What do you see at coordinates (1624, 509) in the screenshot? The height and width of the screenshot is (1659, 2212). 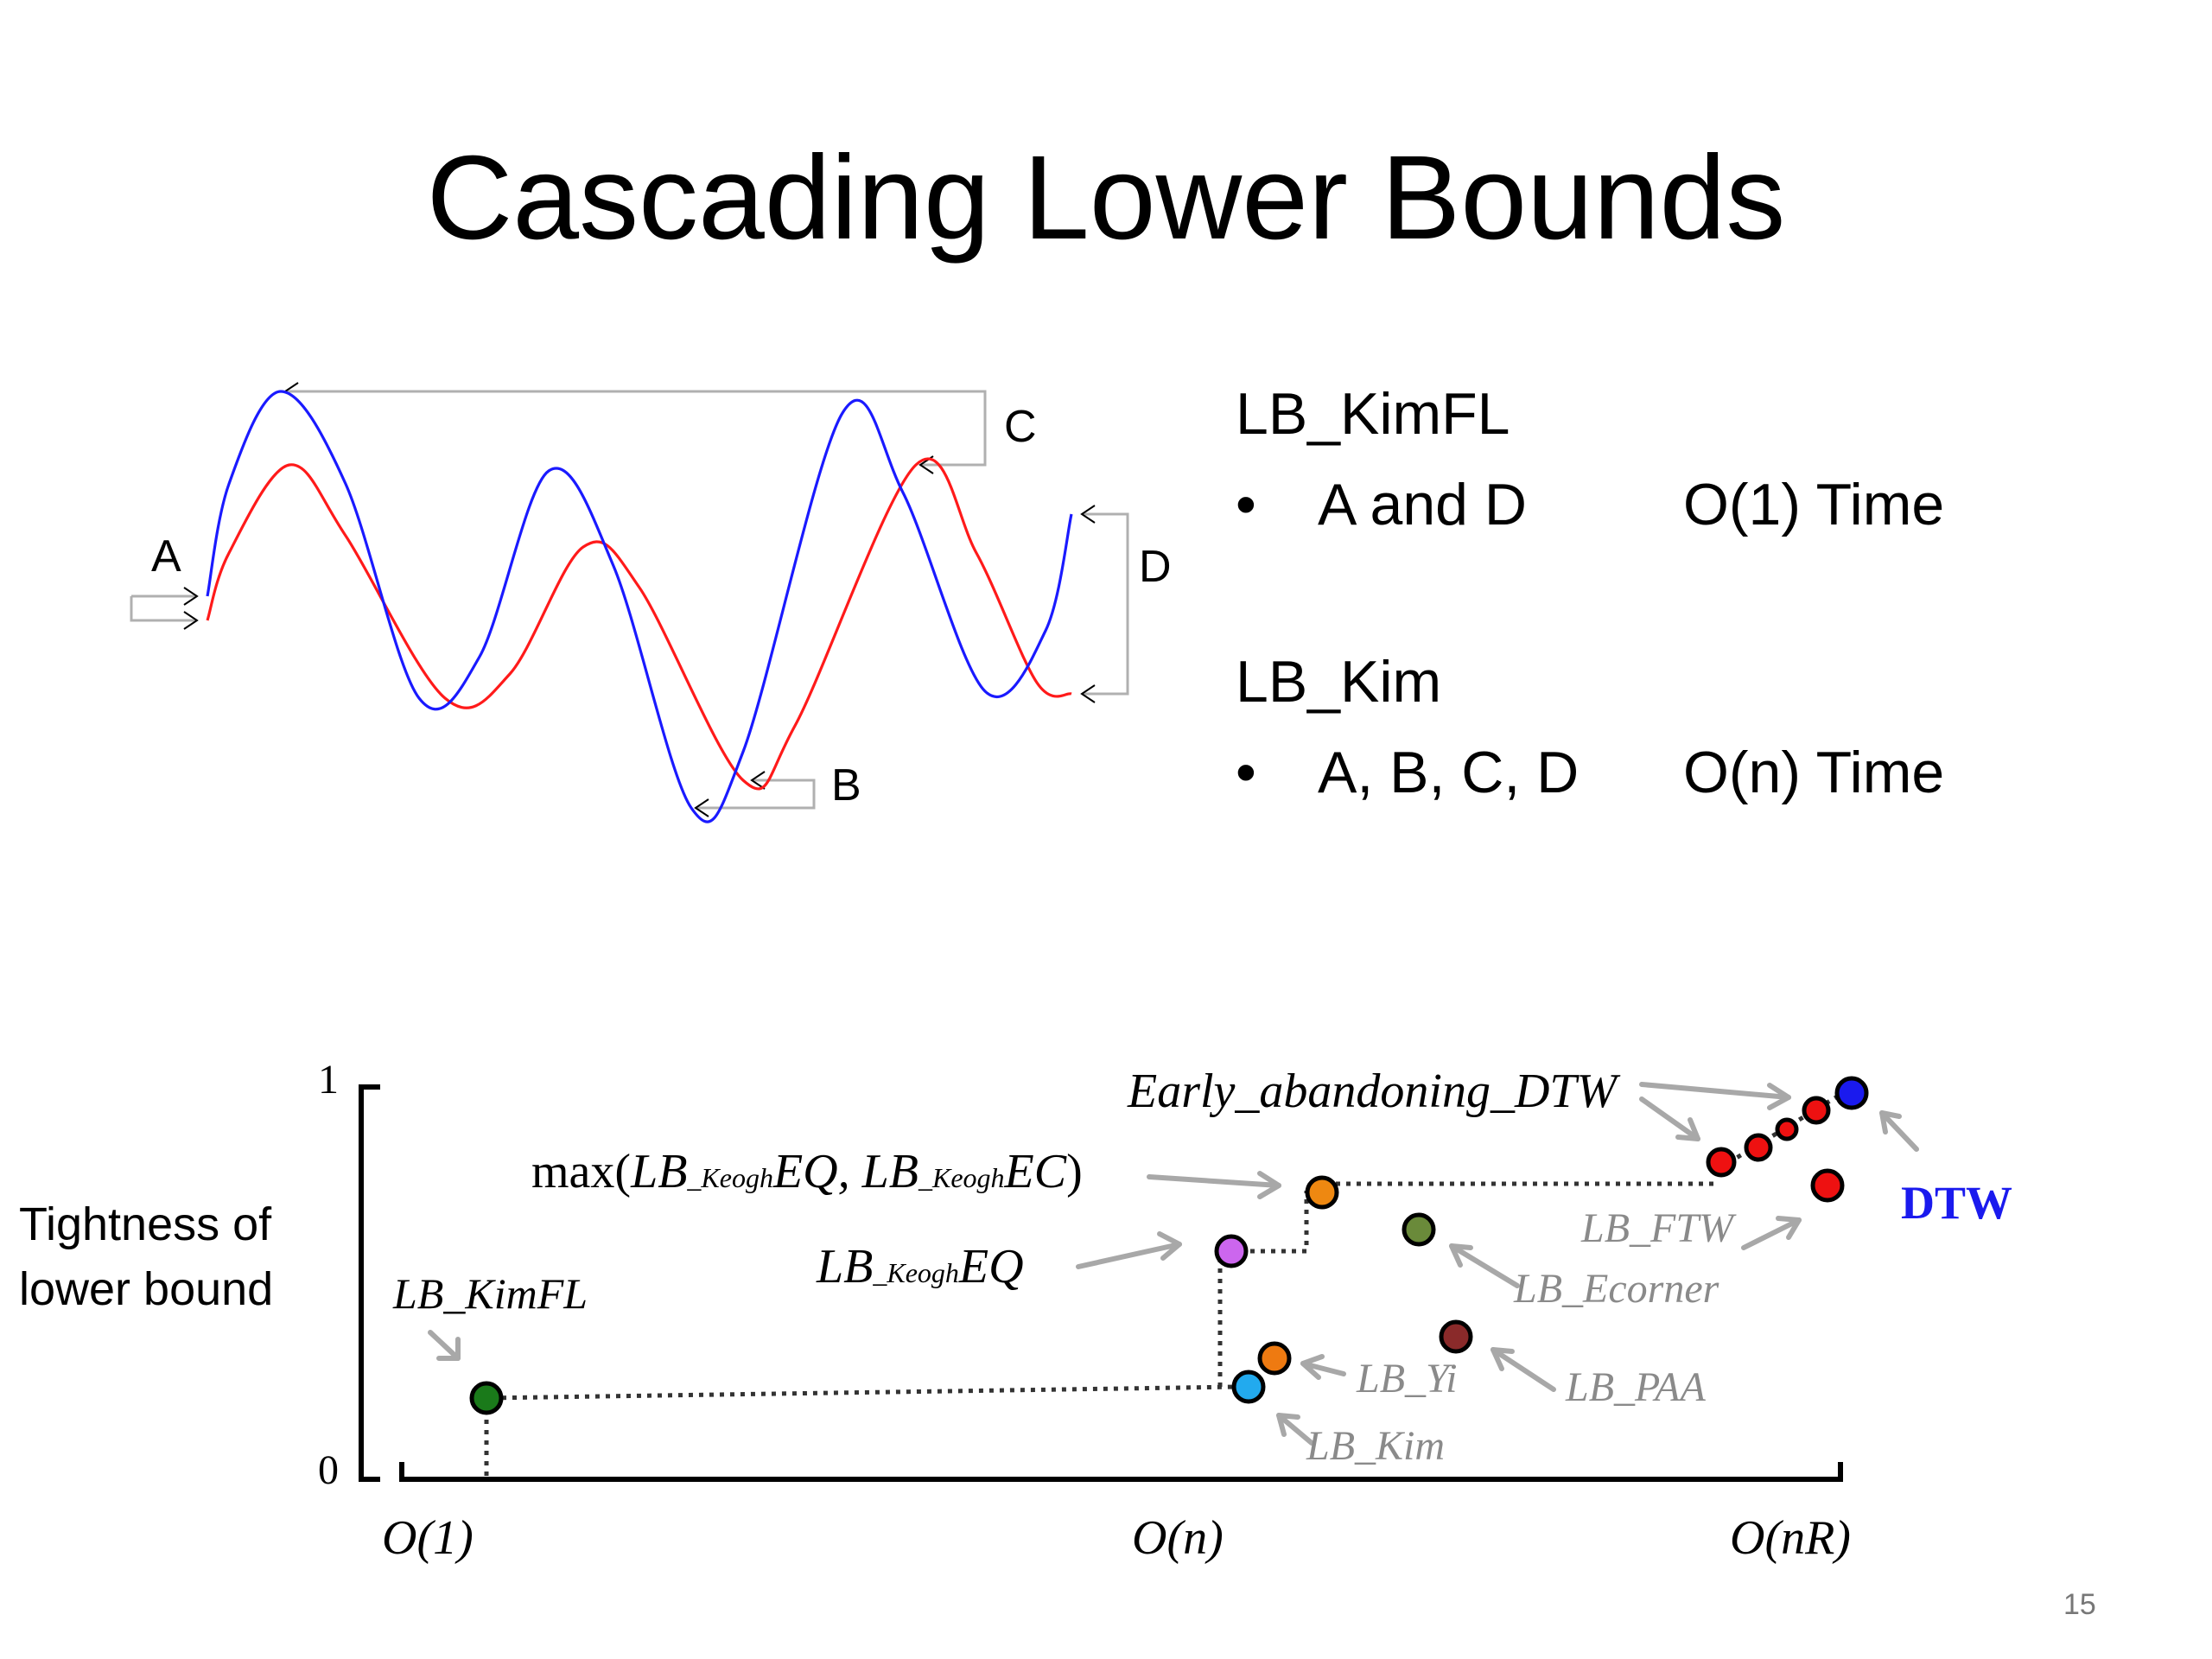 I see `bullet-lb-kimfl: • A and D O(1) Time` at bounding box center [1624, 509].